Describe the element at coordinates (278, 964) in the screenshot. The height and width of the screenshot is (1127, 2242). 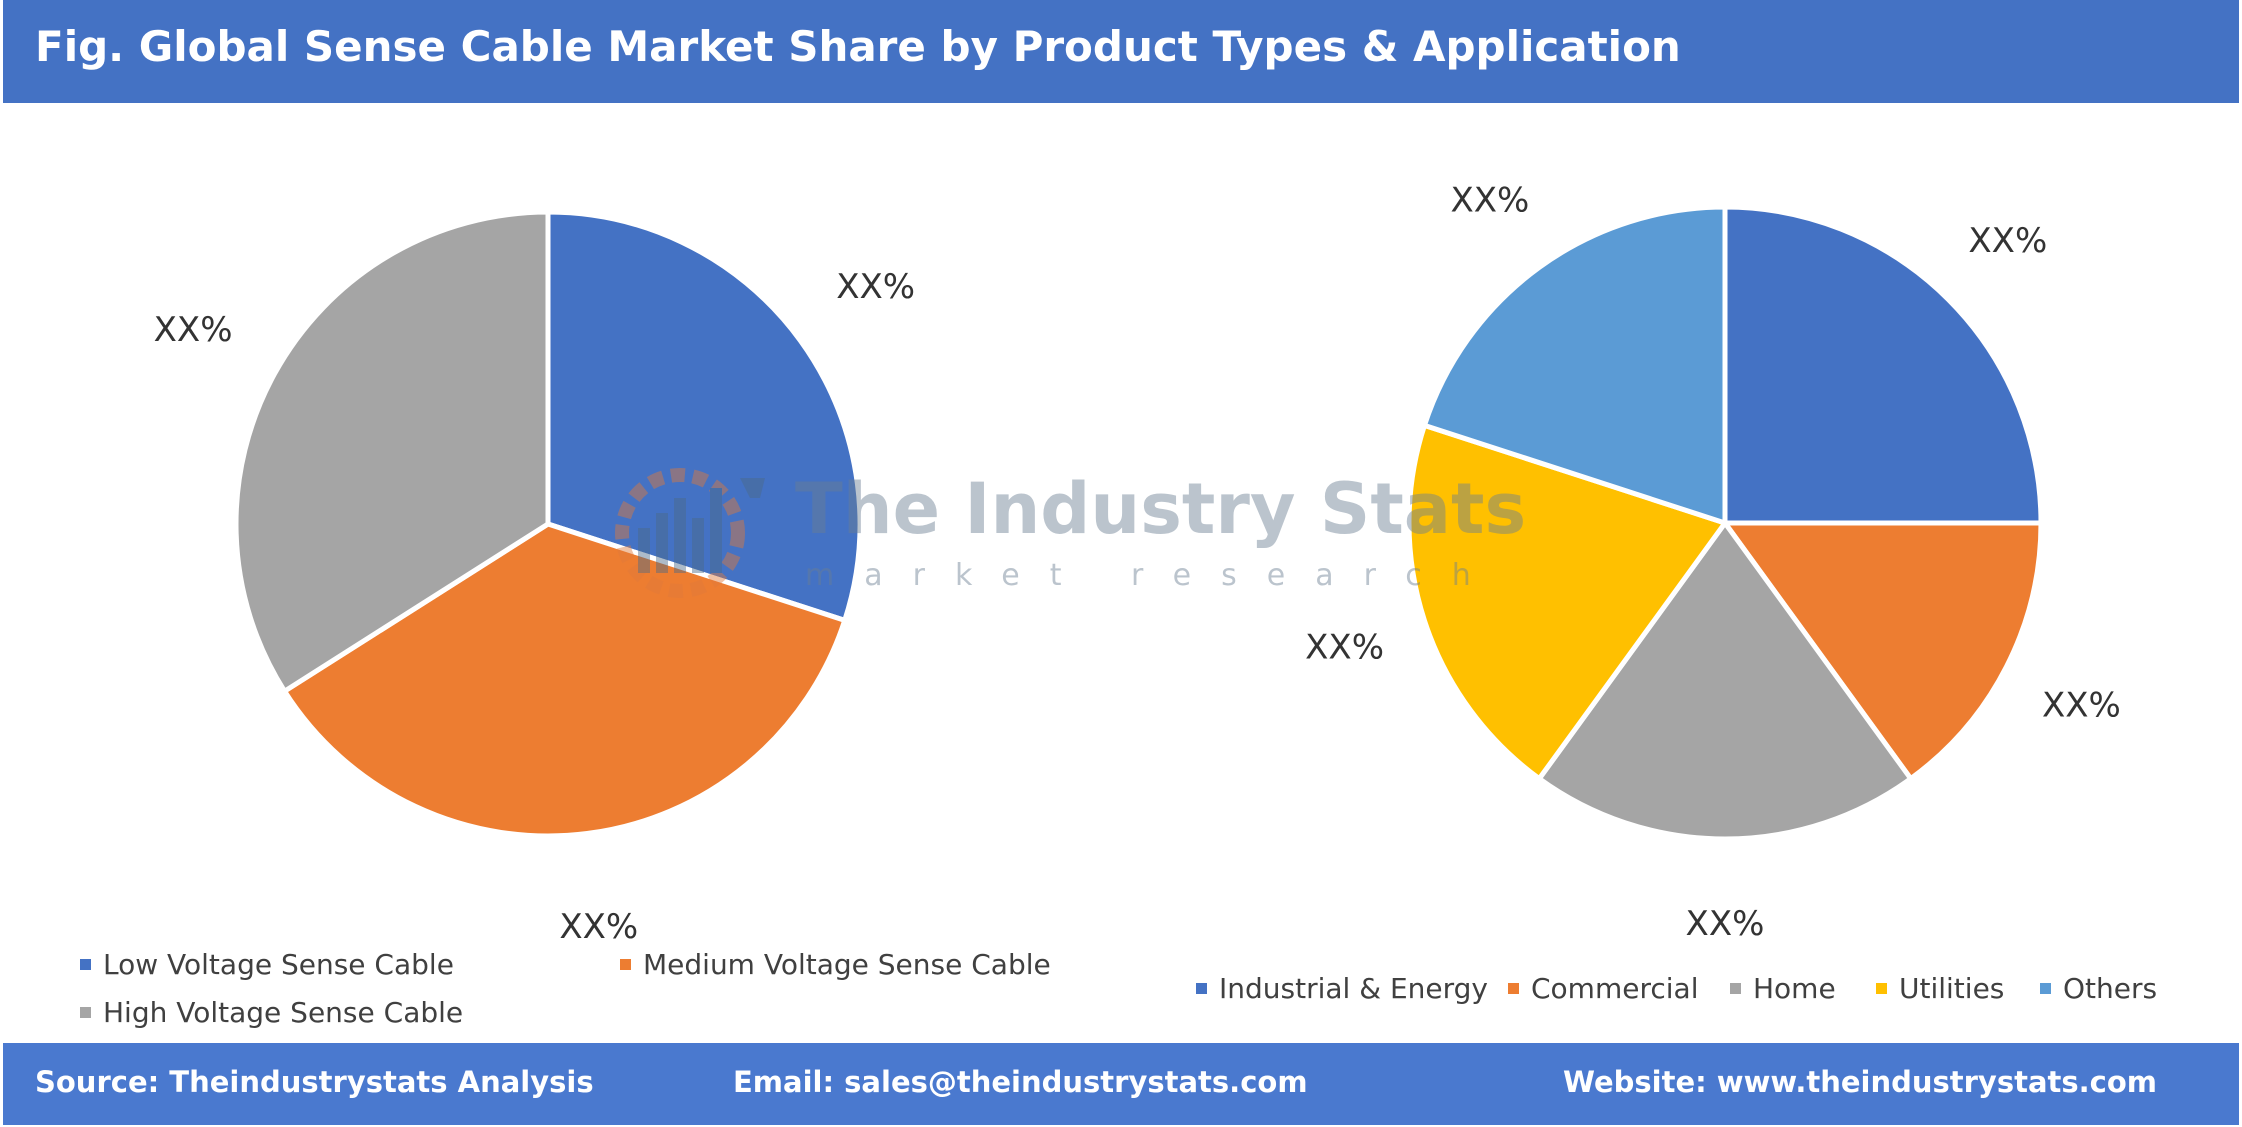
I see `legend-label: Low Voltage Sense Cable` at that location.